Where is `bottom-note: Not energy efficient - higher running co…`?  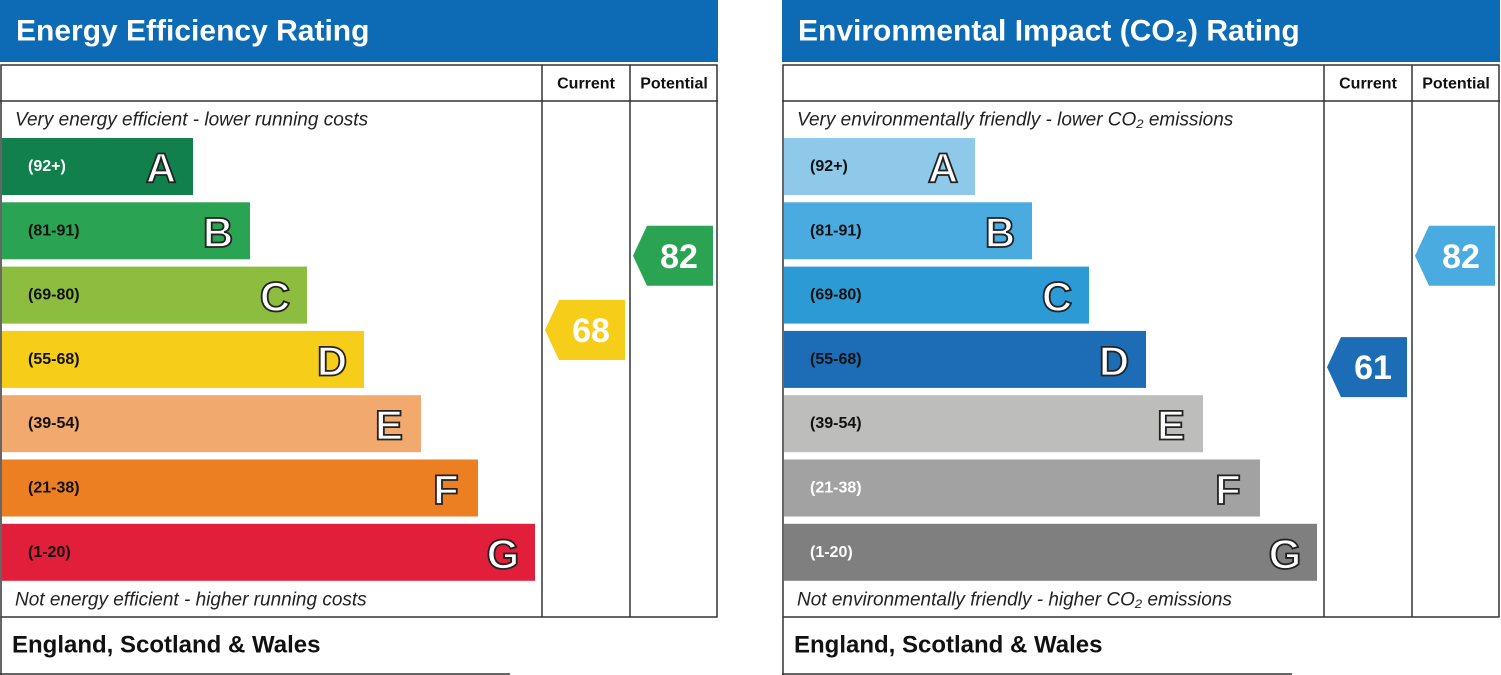 bottom-note: Not energy efficient - higher running co… is located at coordinates (191, 600).